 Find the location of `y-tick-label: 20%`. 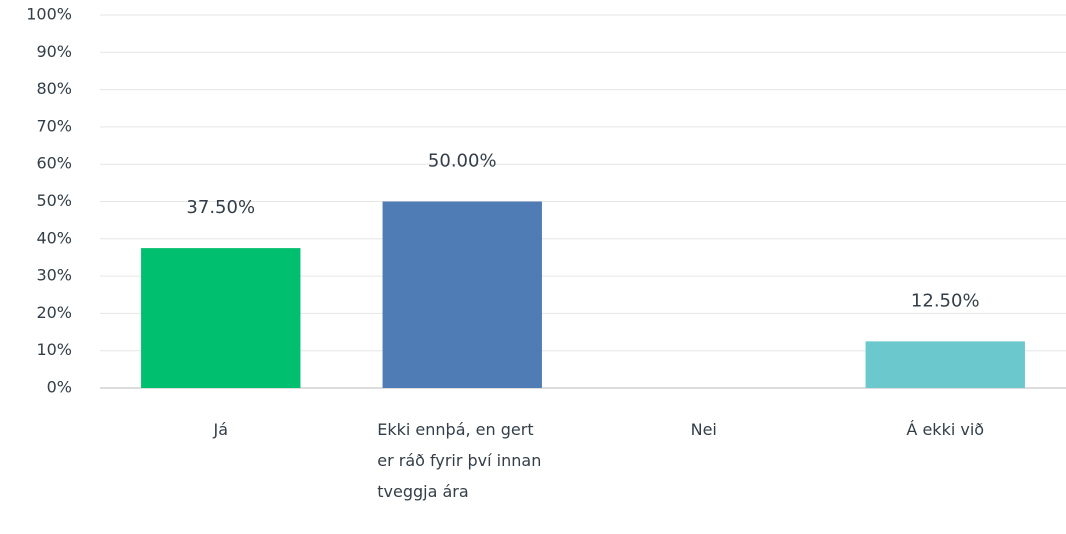

y-tick-label: 20% is located at coordinates (54, 312).